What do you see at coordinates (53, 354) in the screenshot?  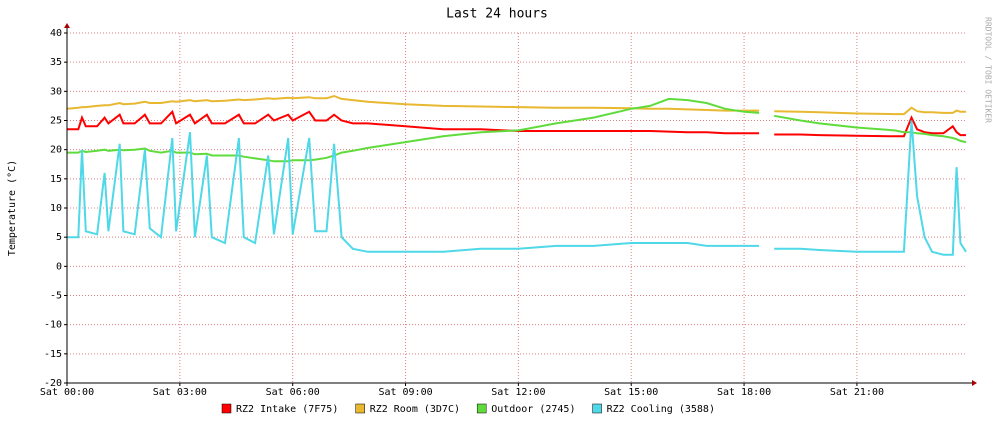 I see `y-tick-label: -15` at bounding box center [53, 354].